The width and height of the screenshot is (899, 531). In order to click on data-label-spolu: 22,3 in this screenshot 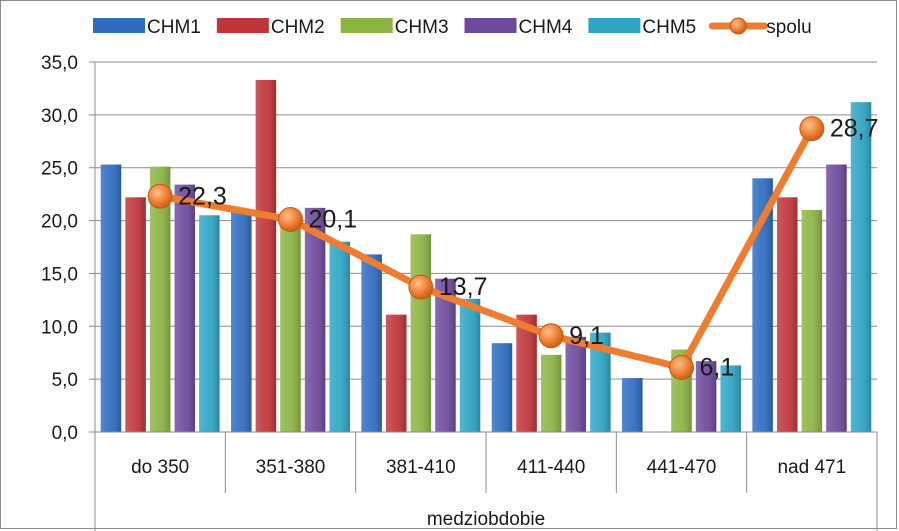, I will do `click(202, 196)`.